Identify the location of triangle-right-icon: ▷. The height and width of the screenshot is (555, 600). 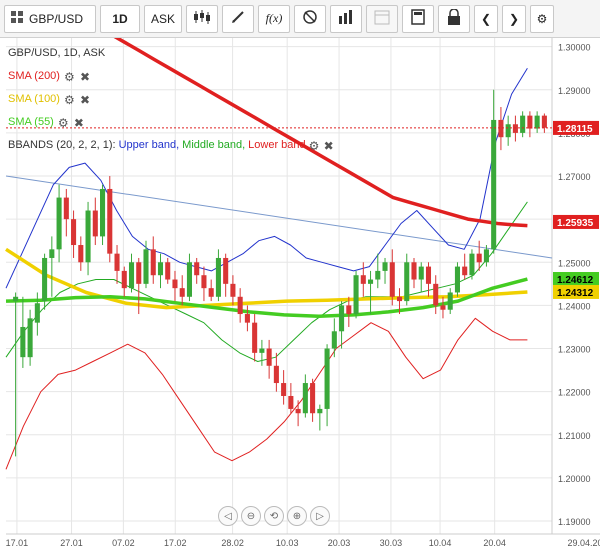
(320, 516).